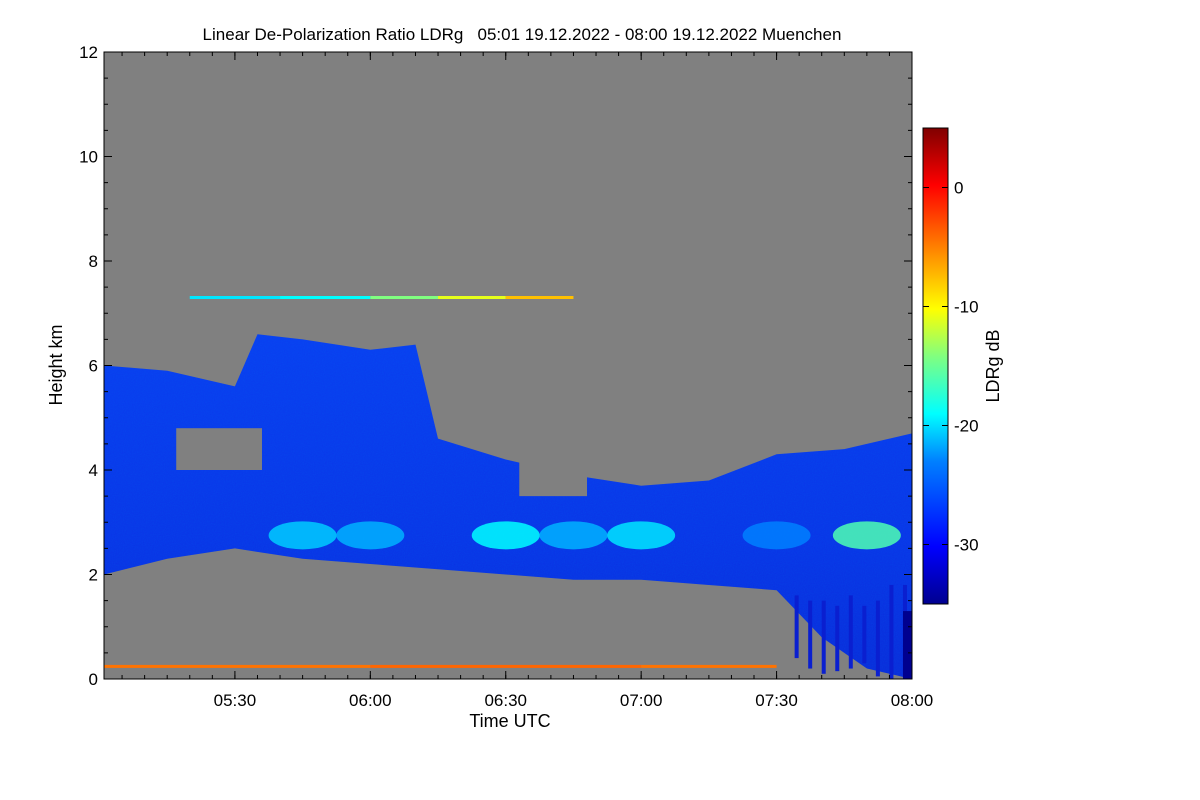  I want to click on x-axis-label: Time UTC, so click(509, 721).